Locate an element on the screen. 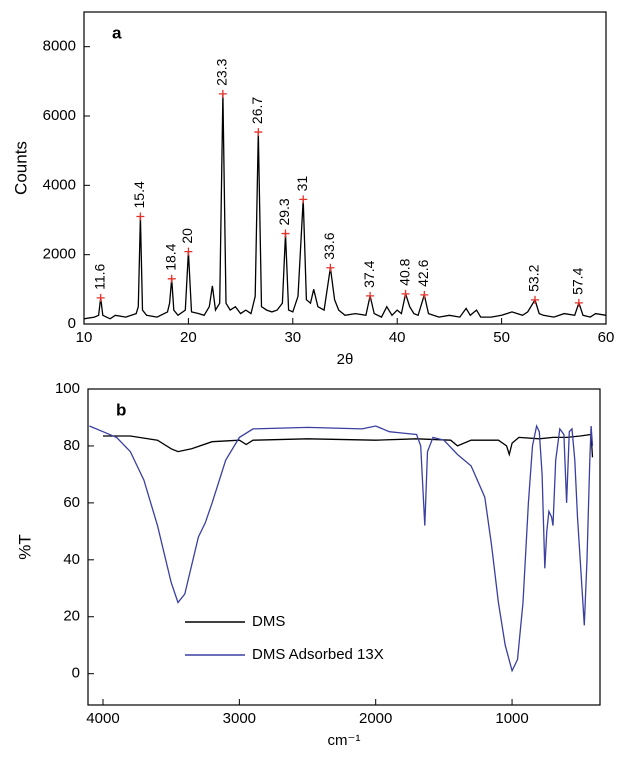  x-tick-label: 2000 is located at coordinates (375, 718).